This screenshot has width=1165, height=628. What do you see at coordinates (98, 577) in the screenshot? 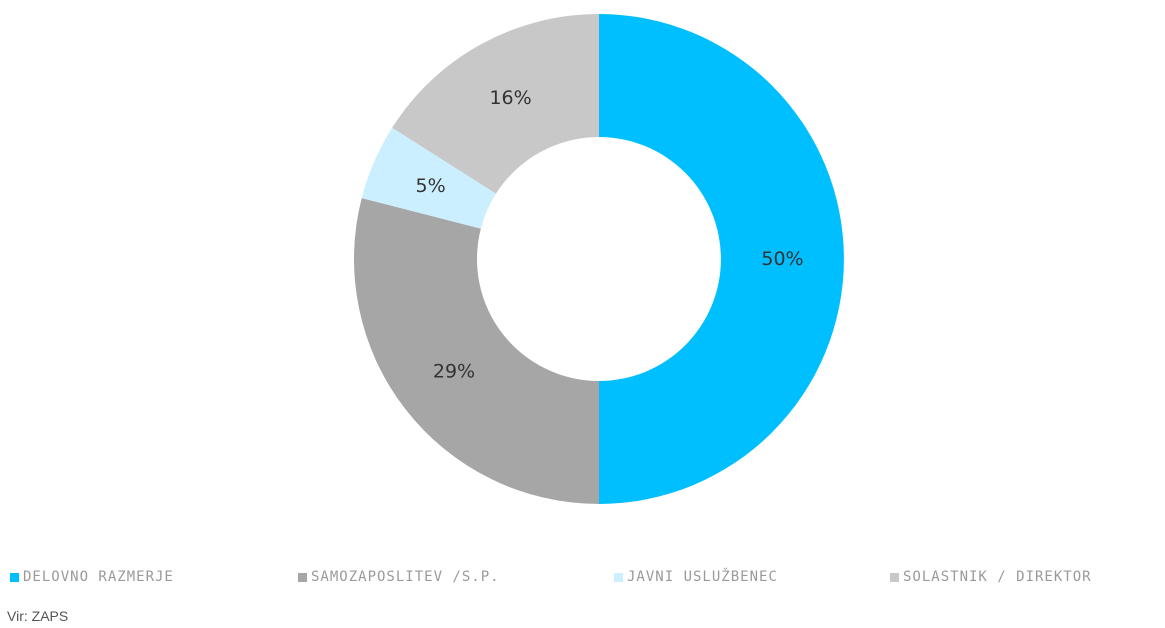
I see `legend-label: DELOVNO RAZMERJE` at bounding box center [98, 577].